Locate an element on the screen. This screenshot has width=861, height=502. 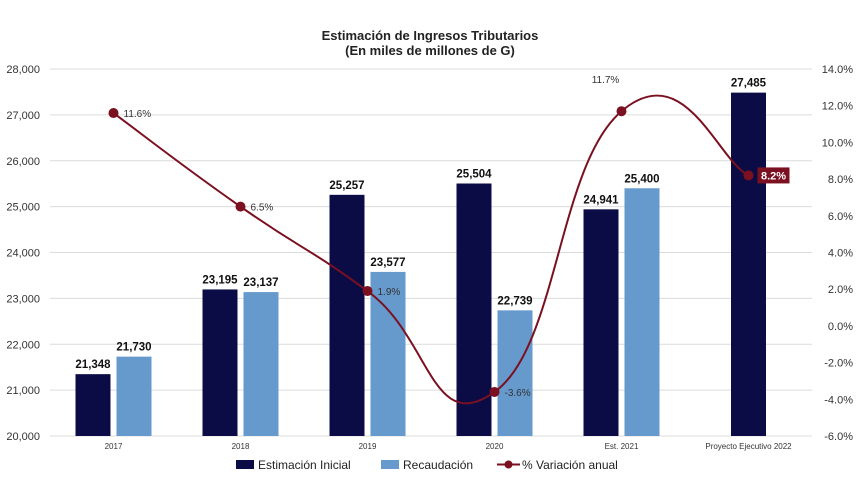
left-tick-label: 21,000 is located at coordinates (23, 391).